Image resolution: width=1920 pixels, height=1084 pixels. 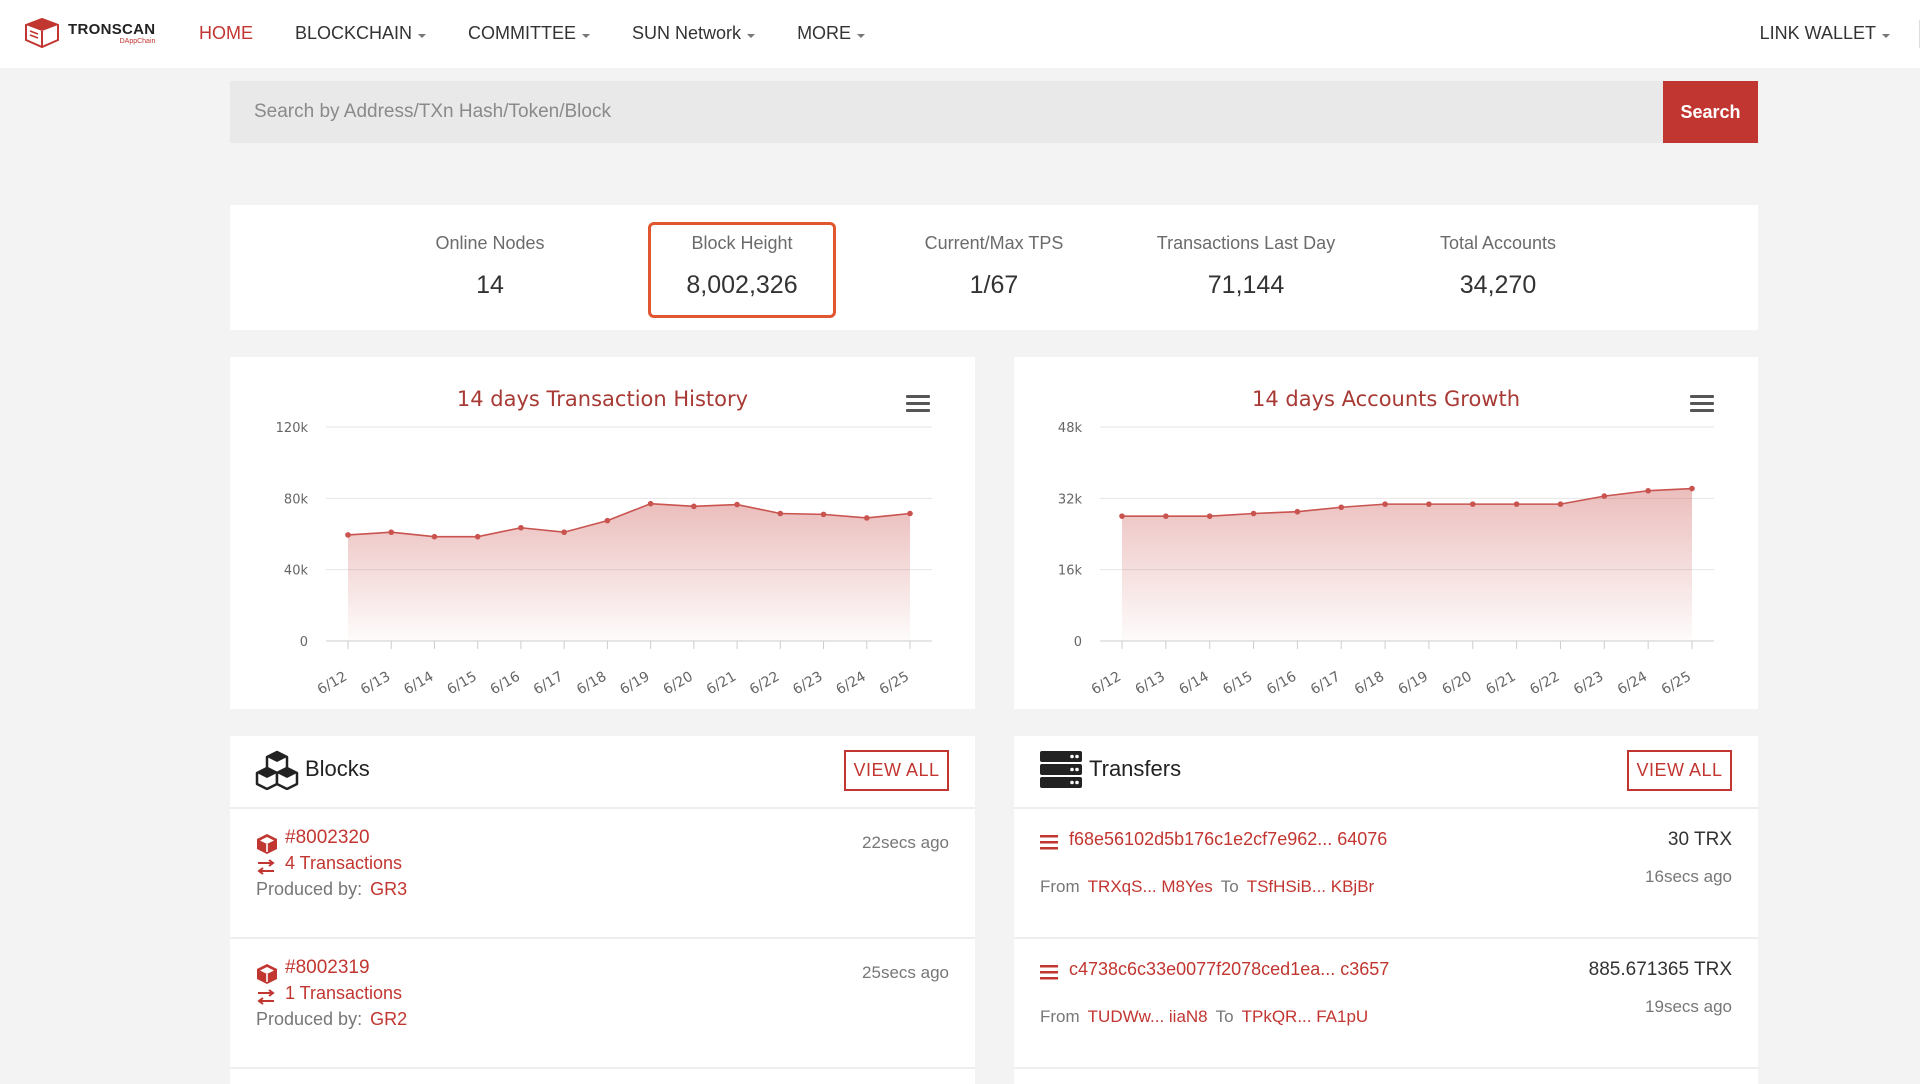 I want to click on transactions-count-link: 1 Transactions, so click(x=344, y=993).